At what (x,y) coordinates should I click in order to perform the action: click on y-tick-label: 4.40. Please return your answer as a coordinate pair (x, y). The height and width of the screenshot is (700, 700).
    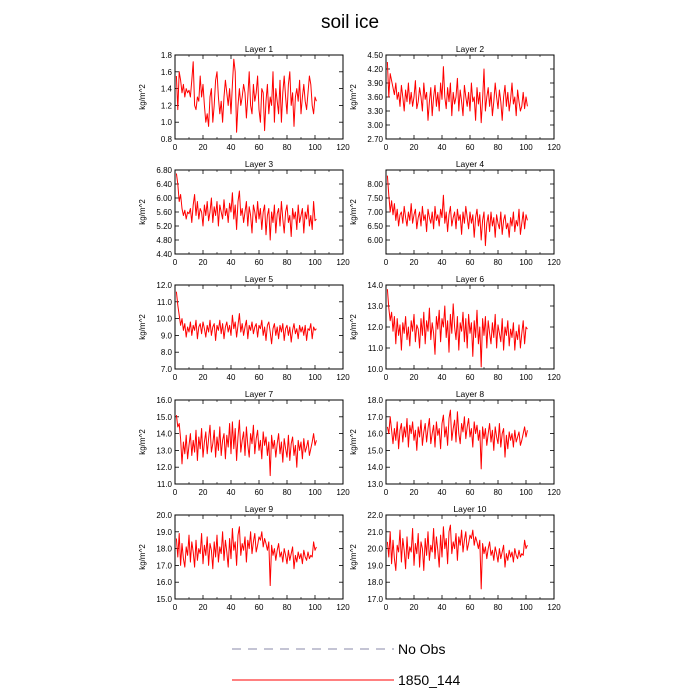
    Looking at the image, I should click on (164, 254).